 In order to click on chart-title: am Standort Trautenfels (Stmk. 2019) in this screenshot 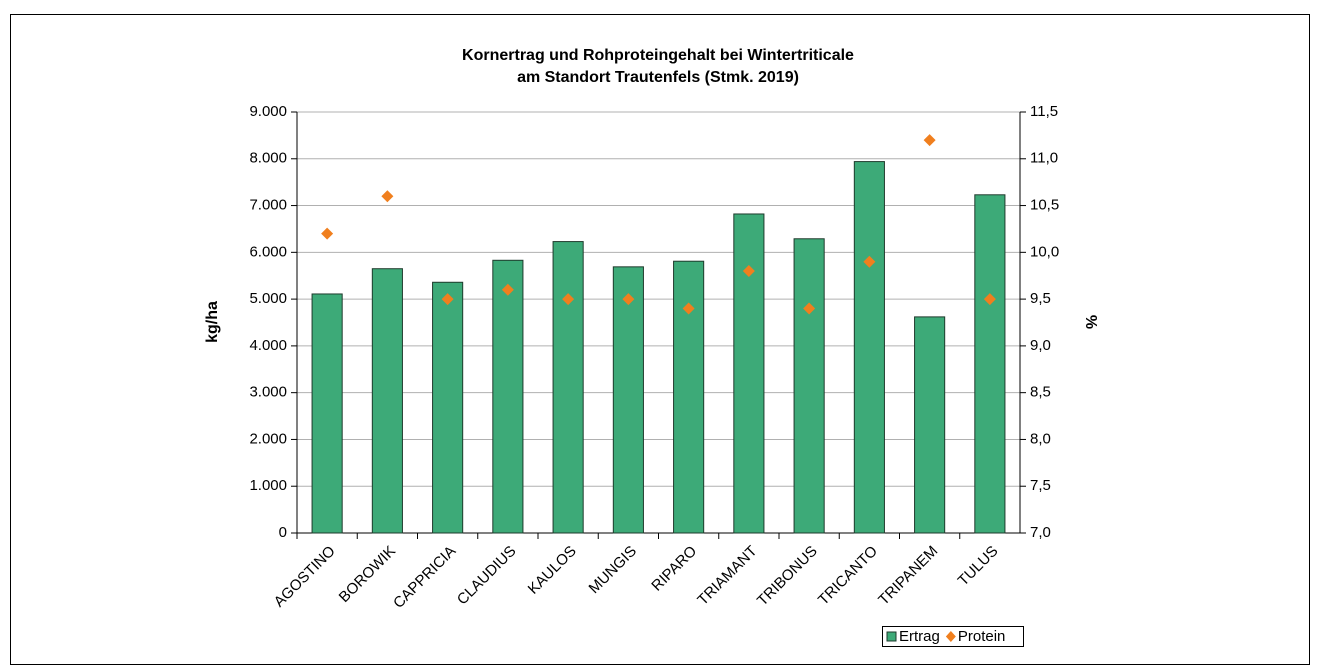, I will do `click(658, 77)`.